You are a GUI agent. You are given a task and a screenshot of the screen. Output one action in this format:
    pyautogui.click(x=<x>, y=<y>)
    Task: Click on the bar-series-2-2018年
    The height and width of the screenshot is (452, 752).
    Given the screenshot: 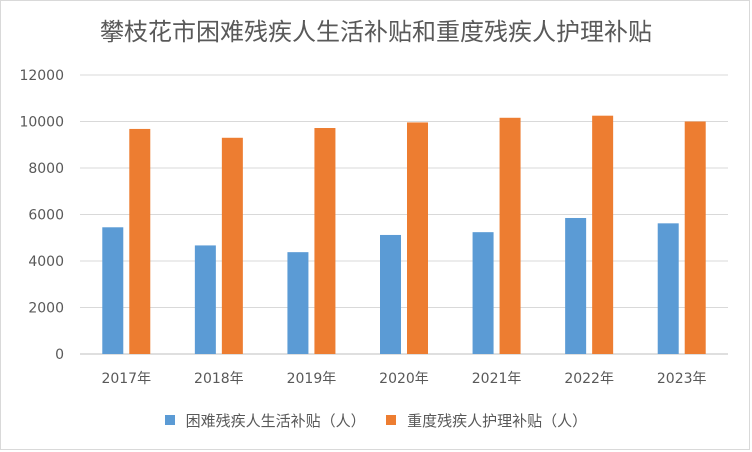 What is the action you would take?
    pyautogui.click(x=232, y=245)
    